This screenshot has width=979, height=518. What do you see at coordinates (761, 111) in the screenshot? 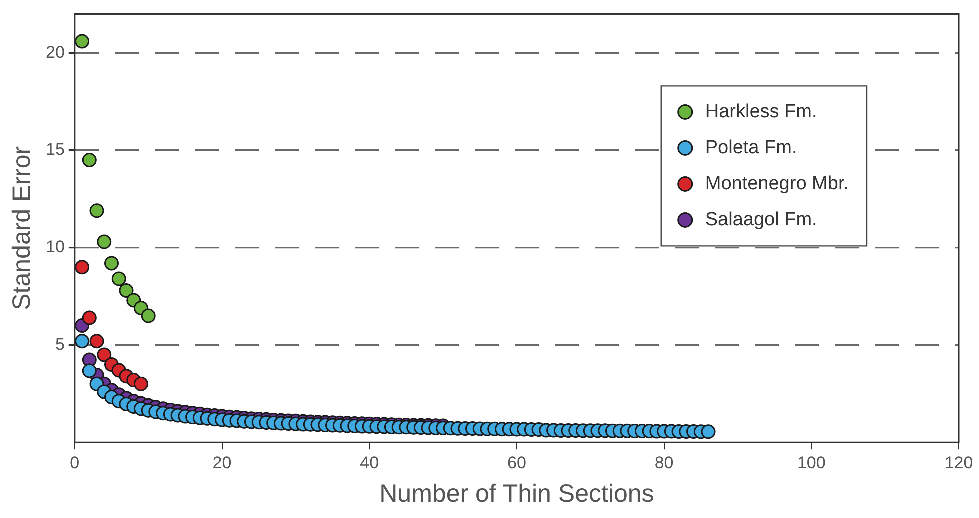
I see `legend-label: Harkless Fm.` at bounding box center [761, 111].